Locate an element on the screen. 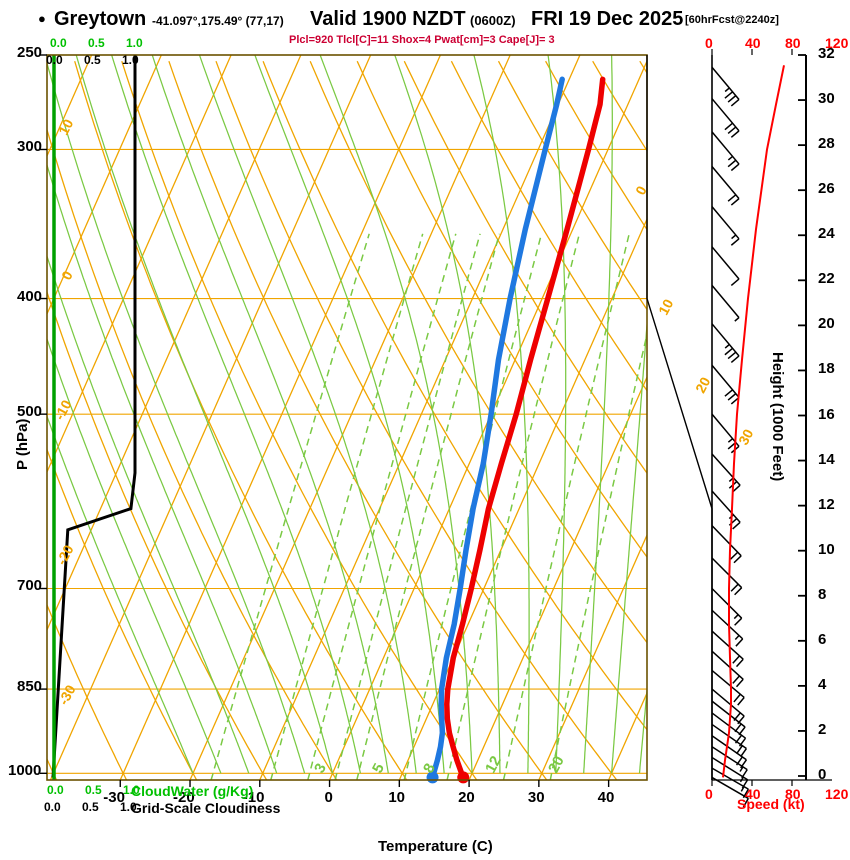  speed-tick-top-80: 80 is located at coordinates (793, 43).